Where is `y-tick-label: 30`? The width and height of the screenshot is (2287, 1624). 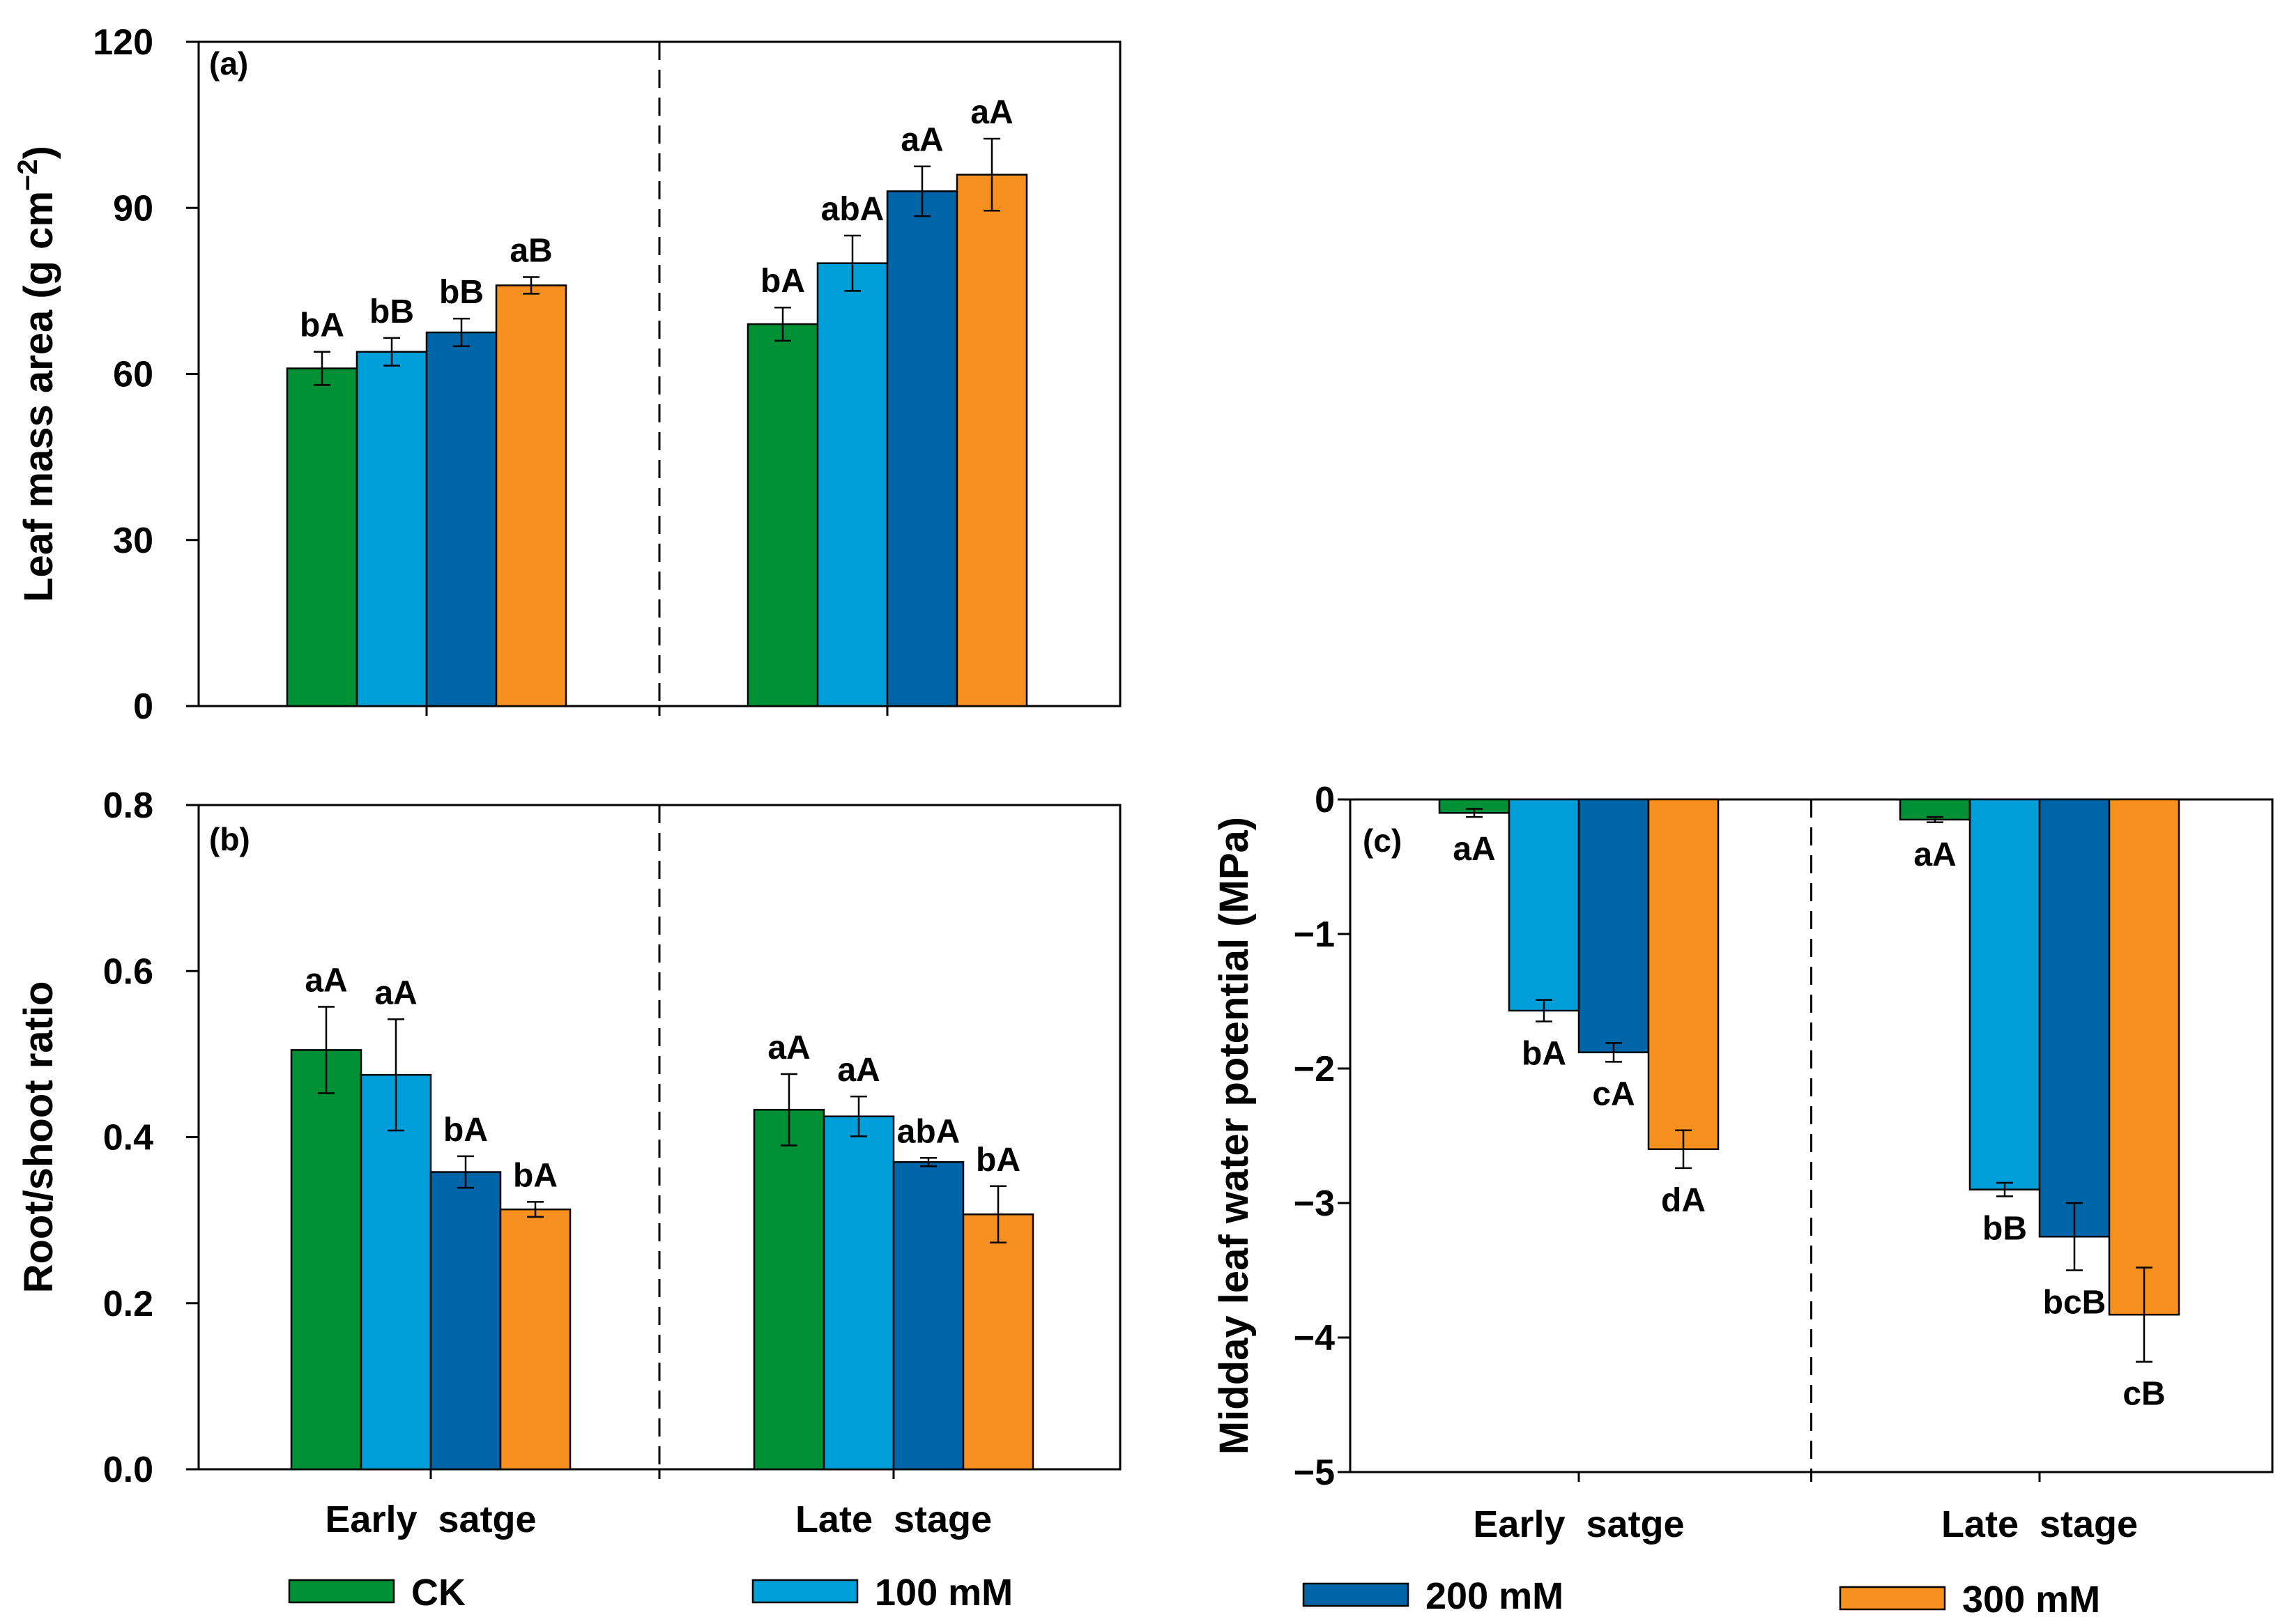 y-tick-label: 30 is located at coordinates (133, 541).